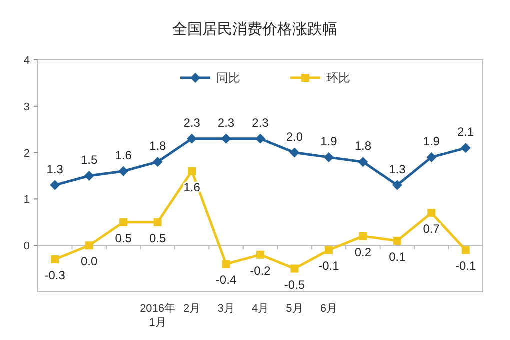 This screenshot has height=340, width=510. Describe the element at coordinates (192, 309) in the screenshot. I see `x-tick-label: 2月` at that location.